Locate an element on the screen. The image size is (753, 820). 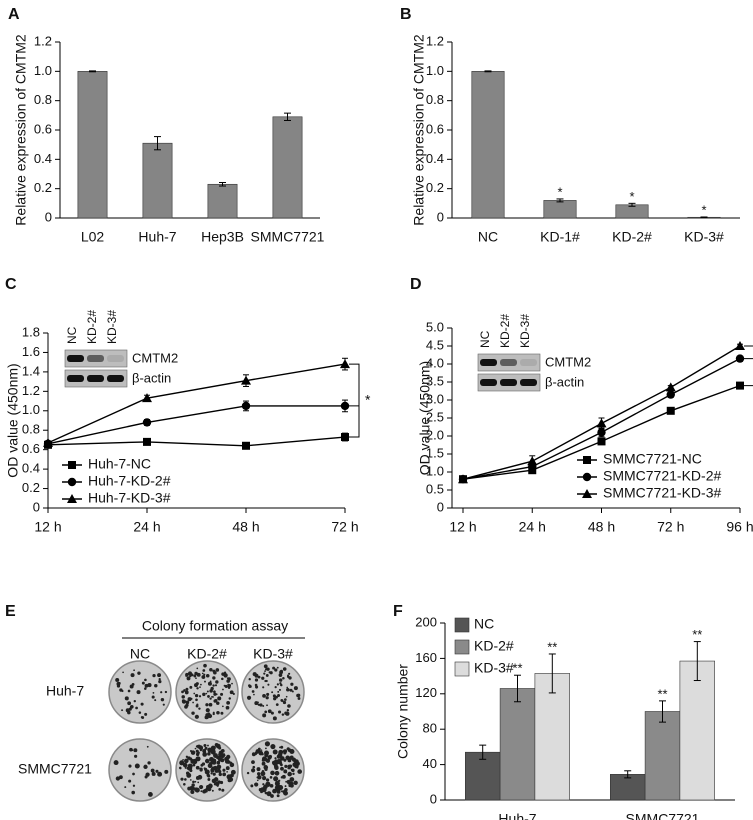
y-tick-label: 0.8 is located at coordinates (31, 429).